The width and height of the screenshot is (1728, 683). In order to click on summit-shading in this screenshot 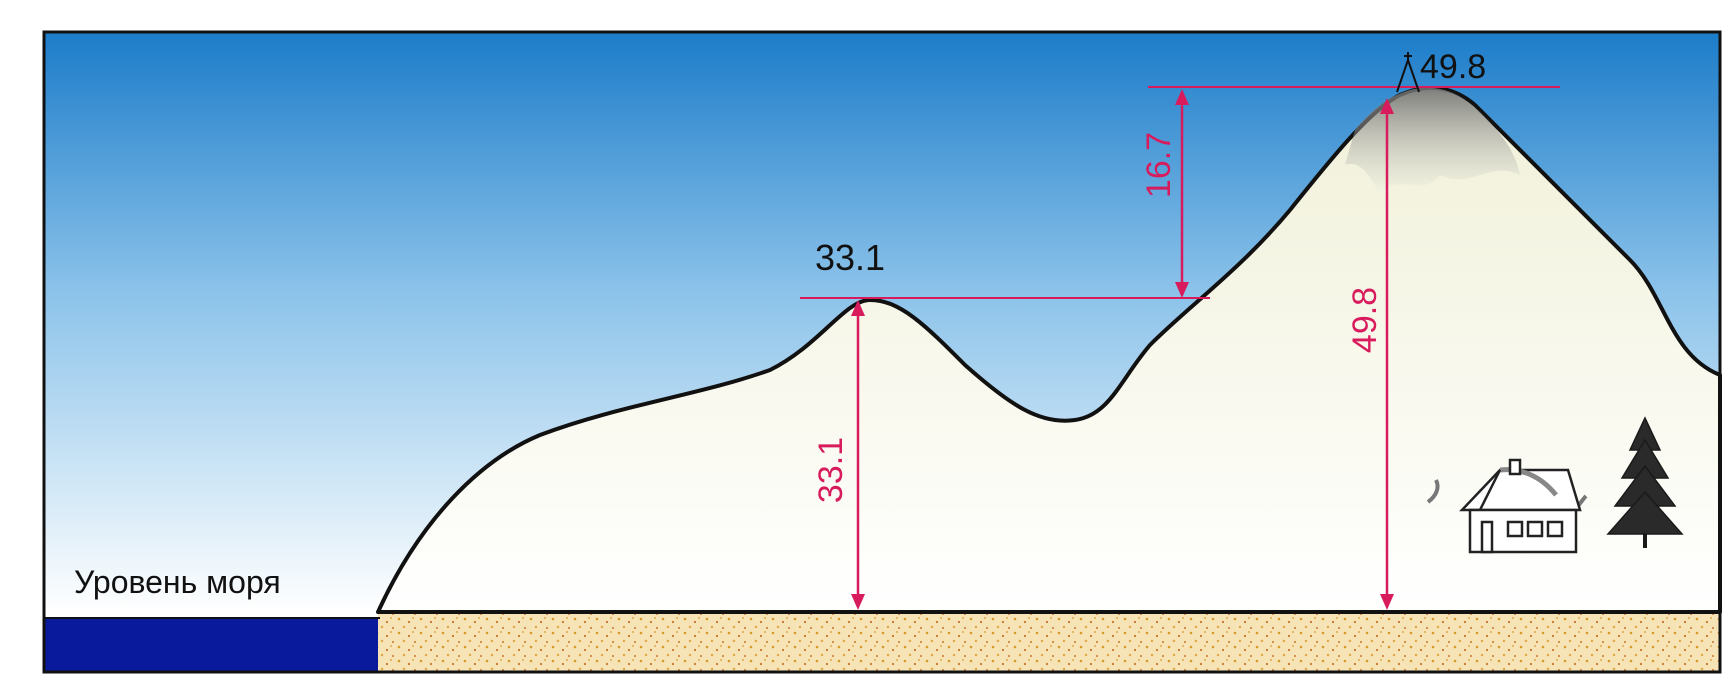, I will do `click(1432, 141)`.